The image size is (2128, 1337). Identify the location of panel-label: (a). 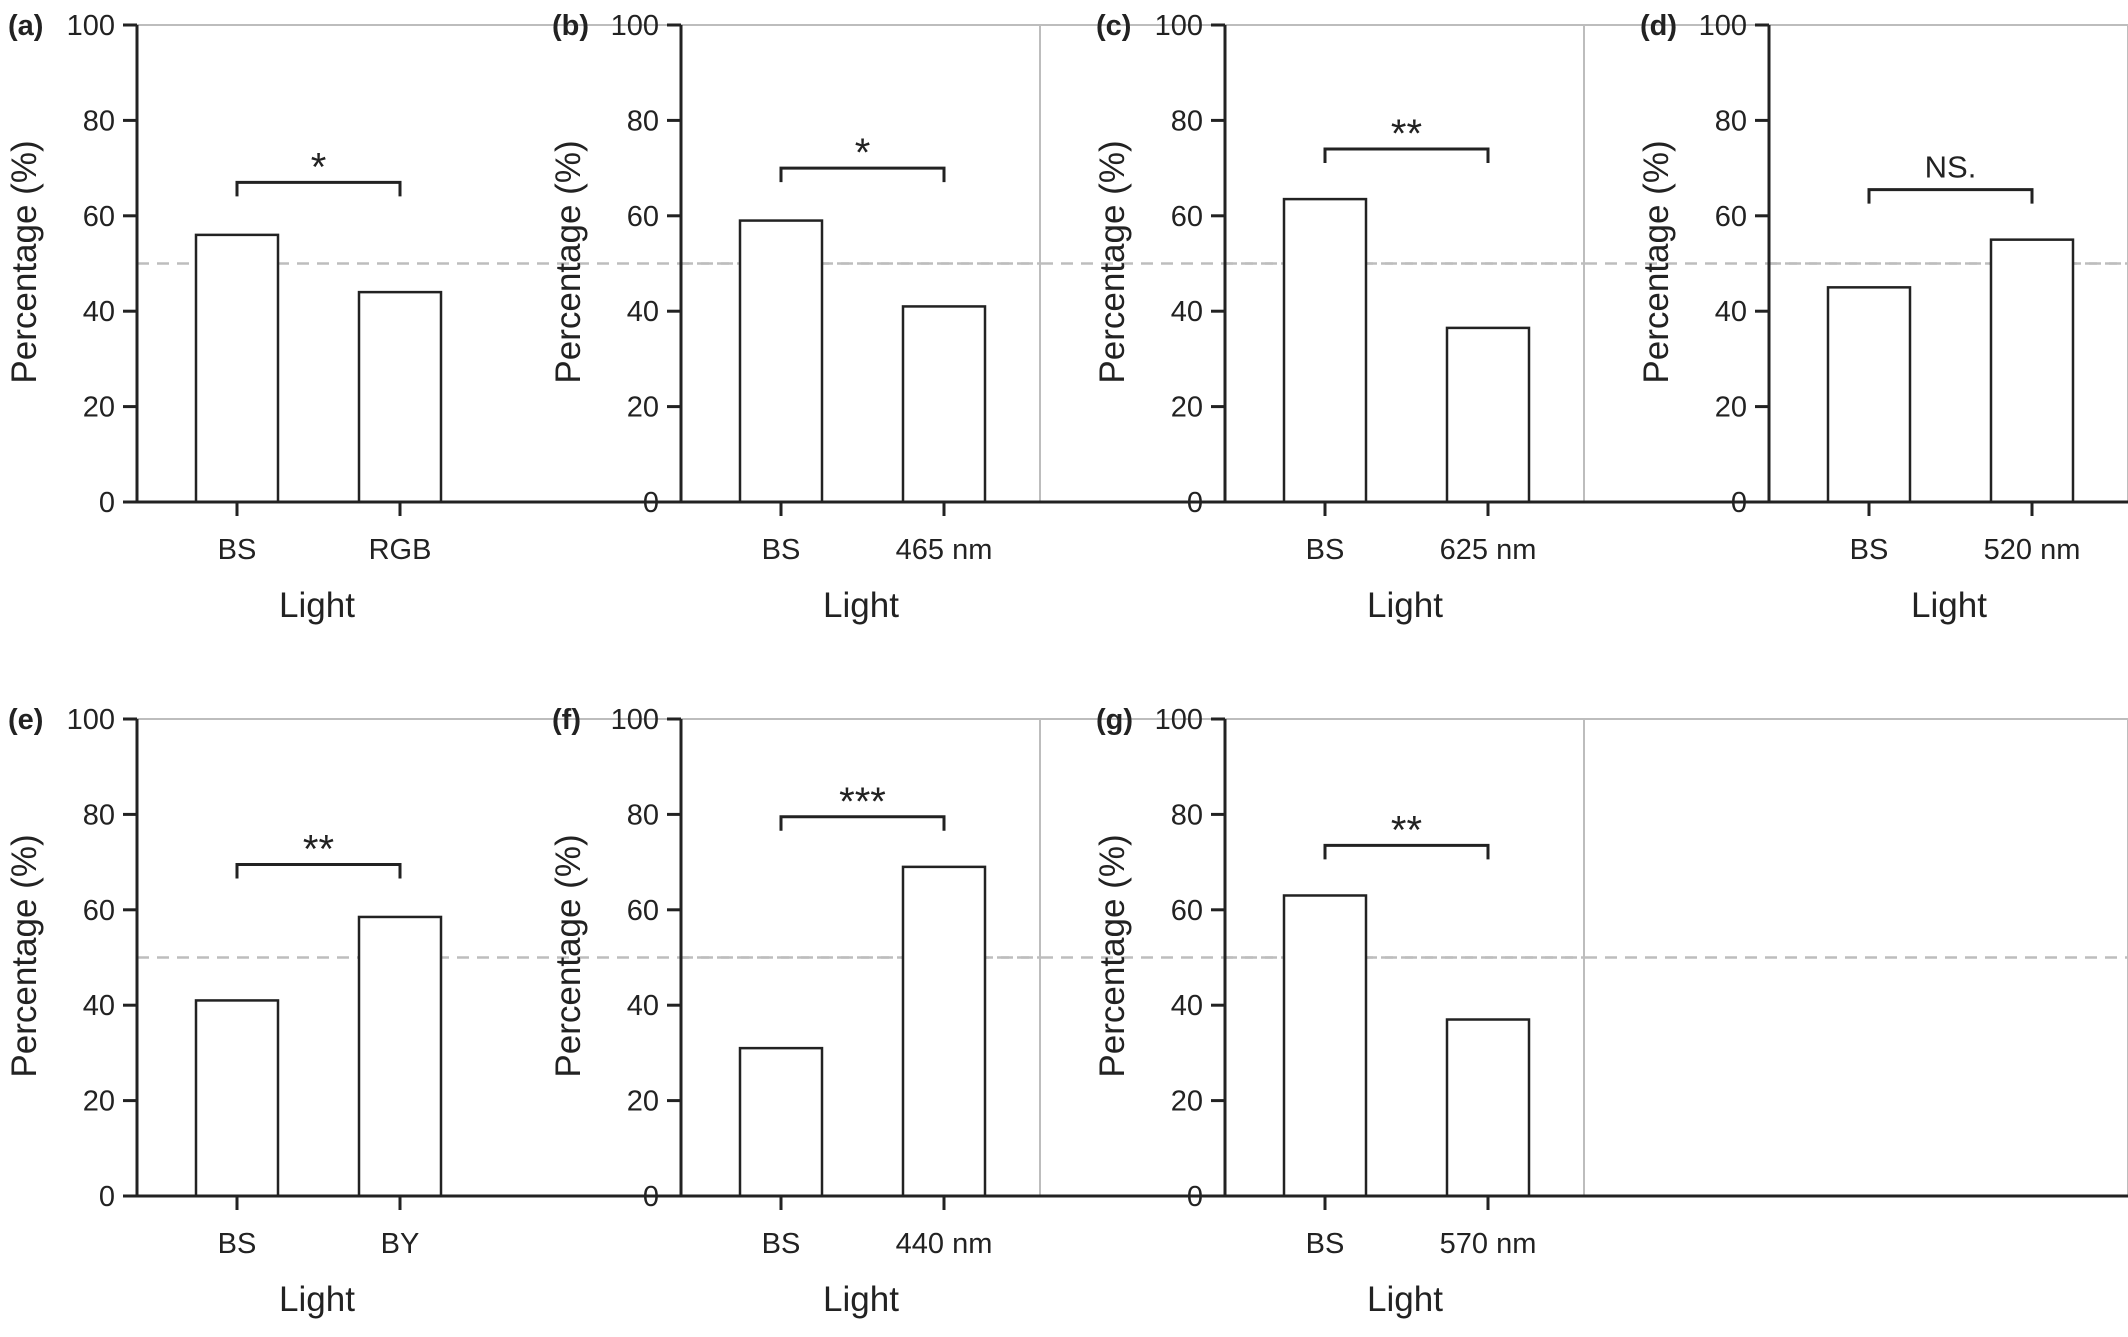
(25, 26).